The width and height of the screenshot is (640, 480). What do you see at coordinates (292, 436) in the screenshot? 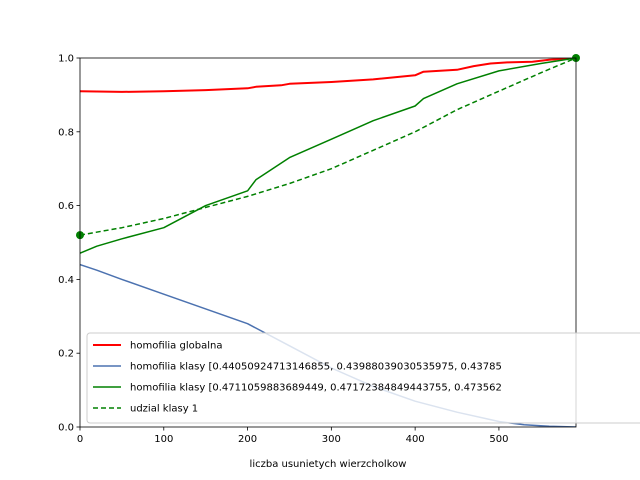
I see `x-axis-ticks: 0 100 200 300 400 500` at bounding box center [292, 436].